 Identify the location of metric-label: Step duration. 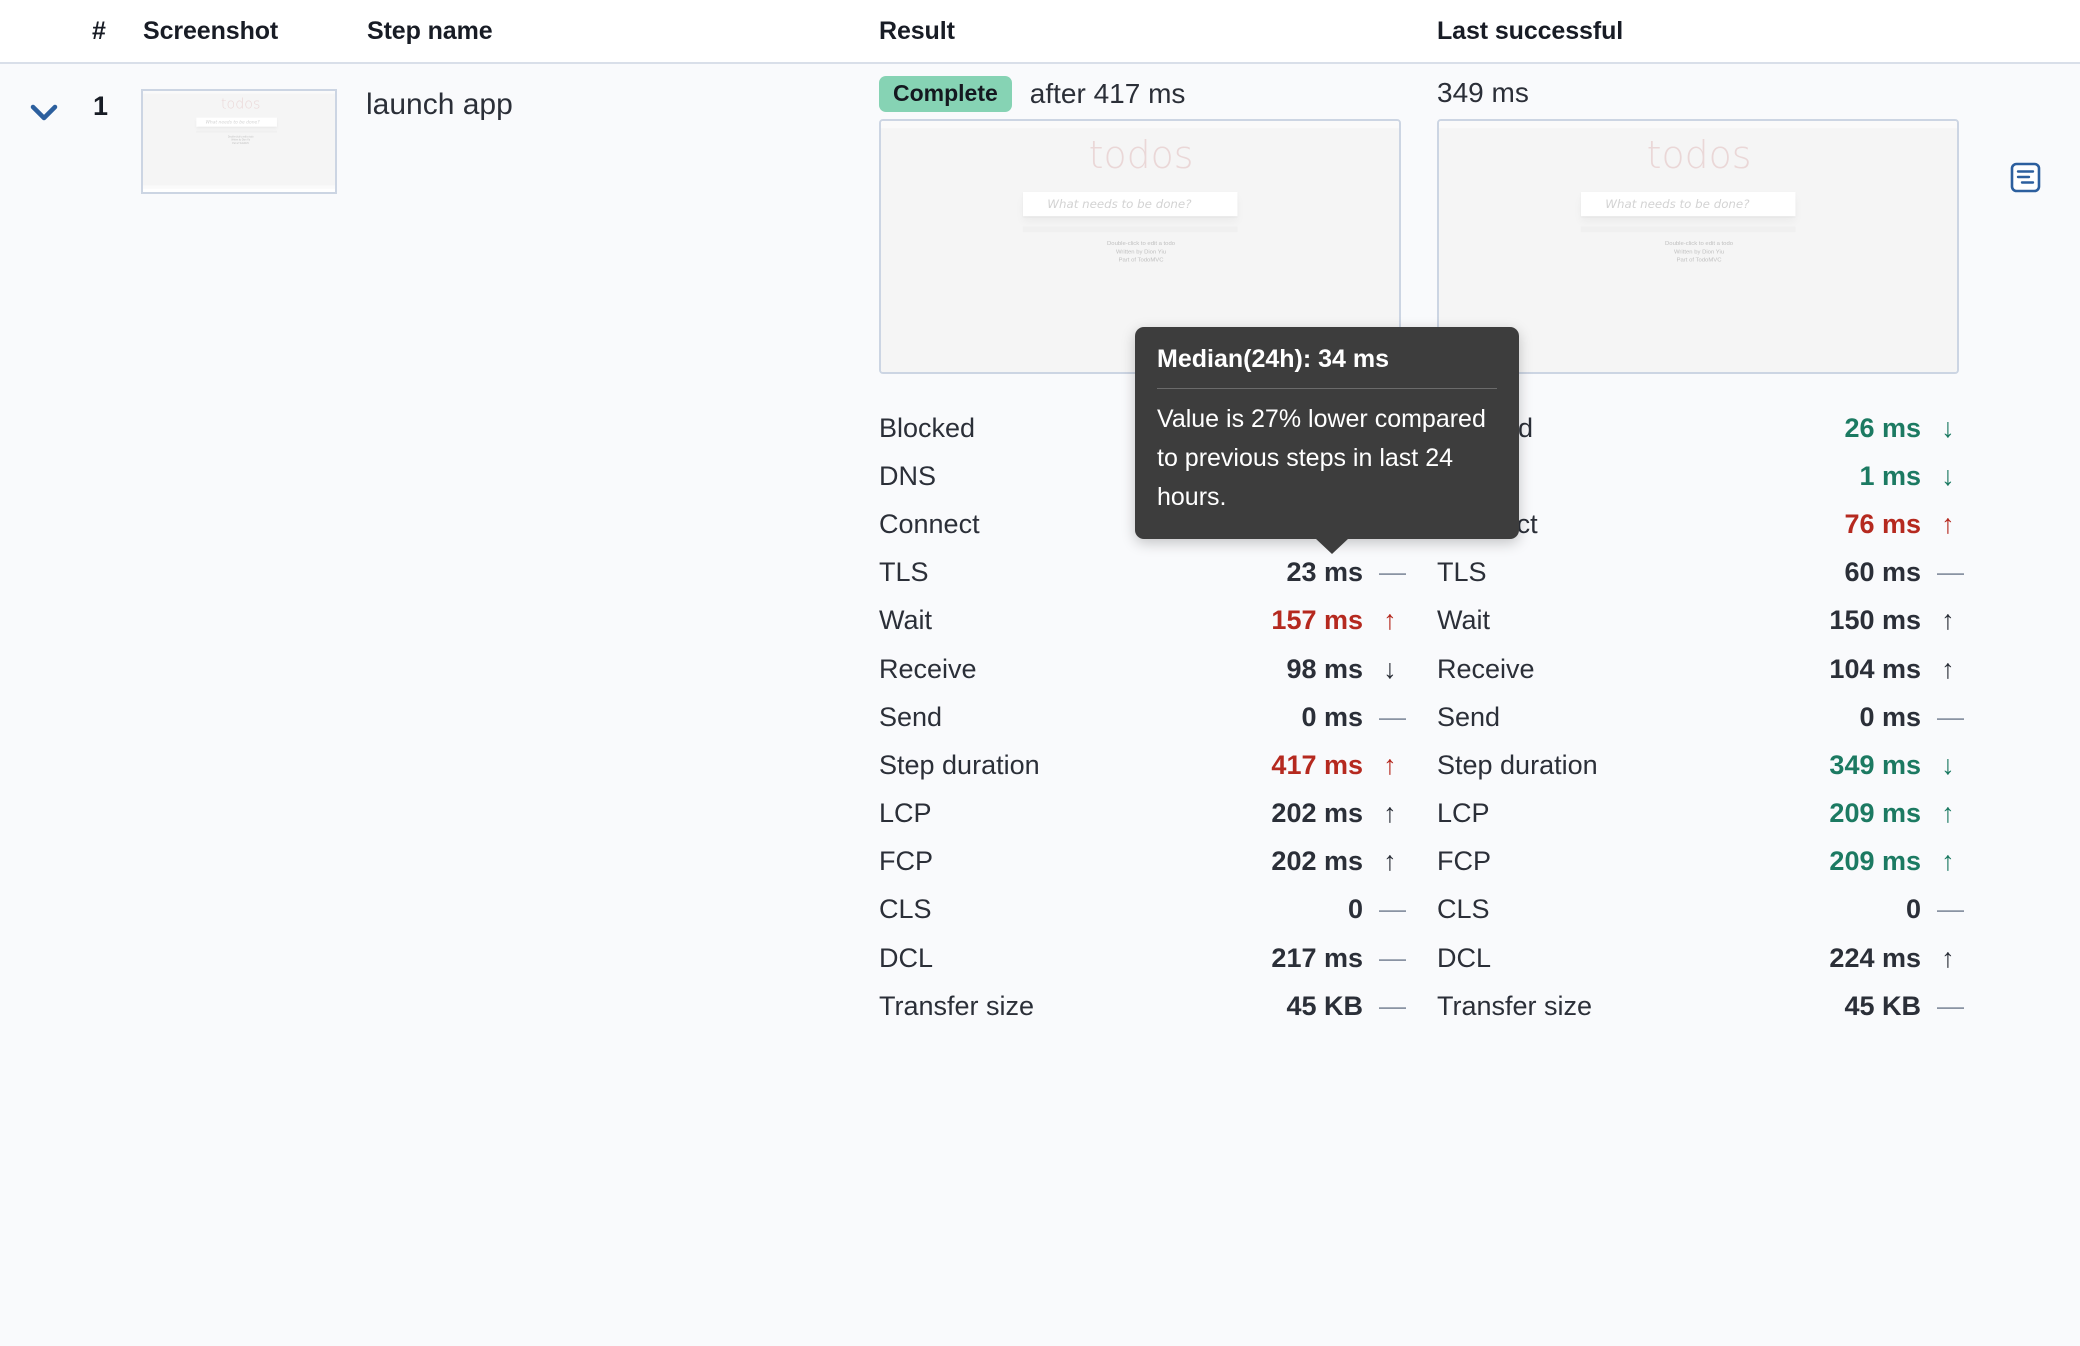
(959, 764).